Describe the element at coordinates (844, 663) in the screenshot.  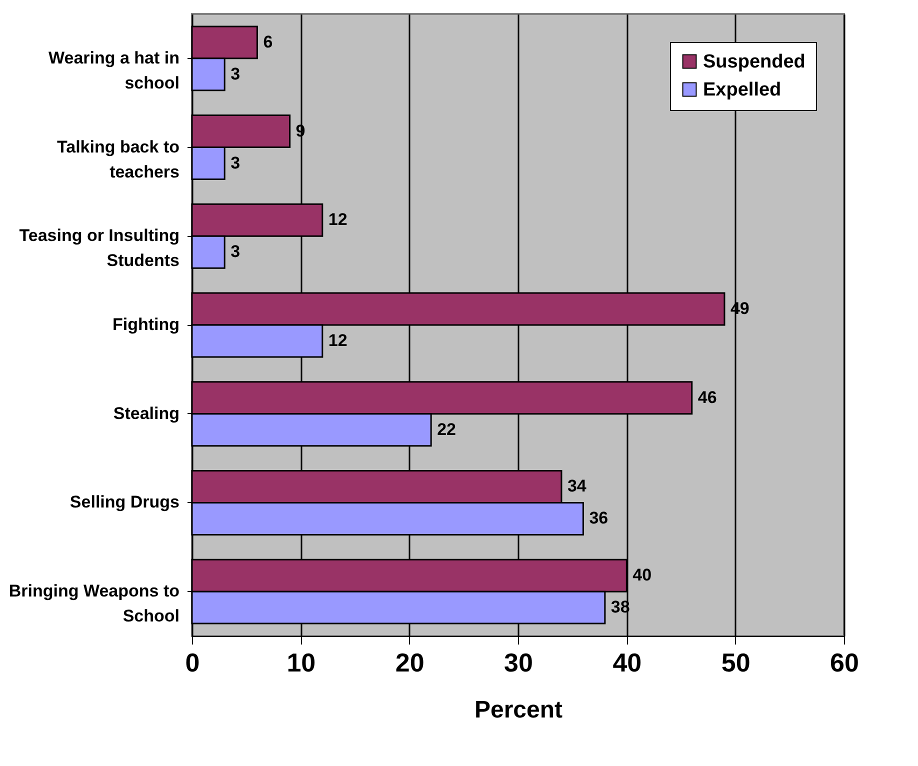
I see `x-tick-label: 60` at that location.